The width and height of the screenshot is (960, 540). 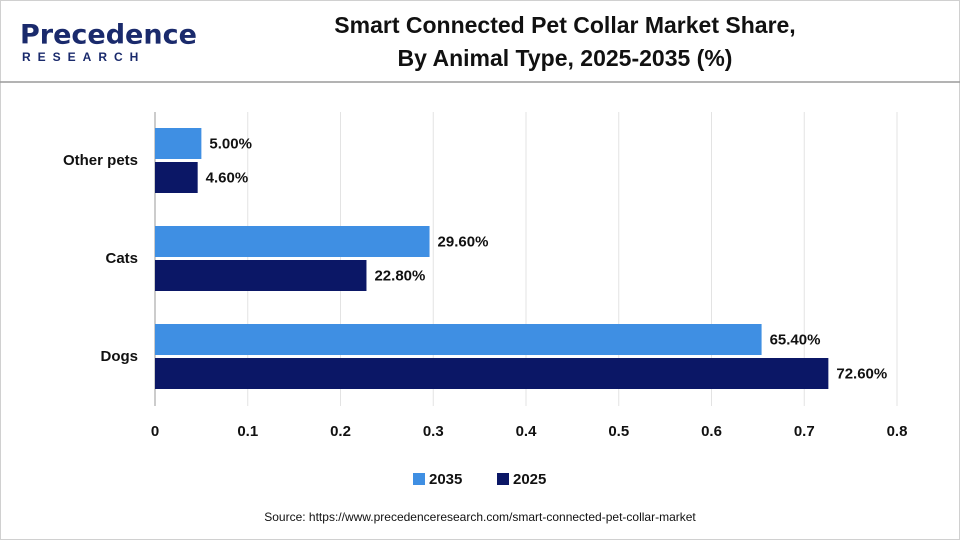 What do you see at coordinates (711, 431) in the screenshot?
I see `x-tick-label: 0.6` at bounding box center [711, 431].